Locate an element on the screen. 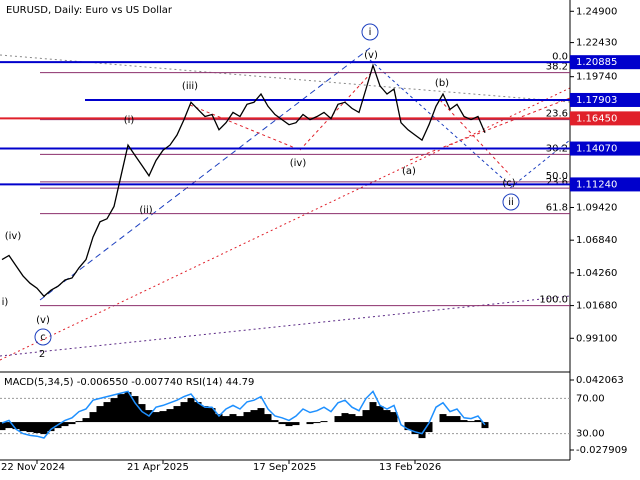 The height and width of the screenshot is (480, 640). fib-label: 100.0 is located at coordinates (553, 300).